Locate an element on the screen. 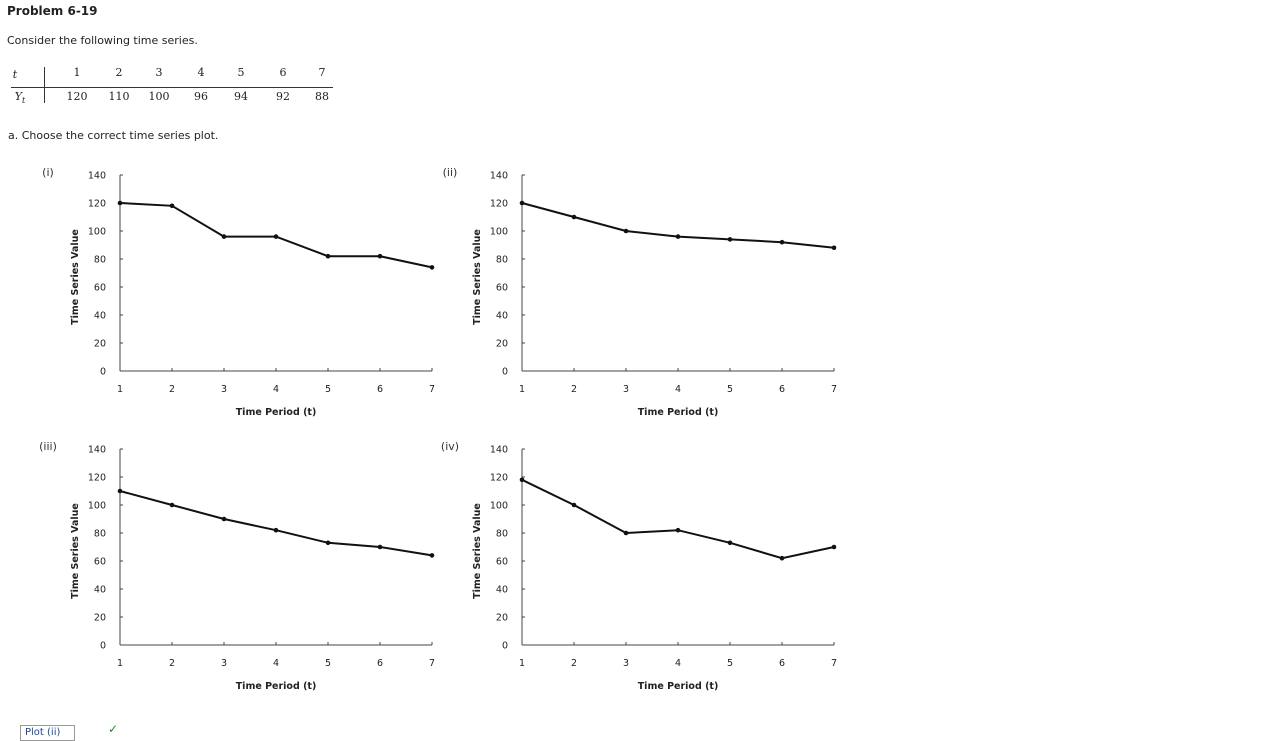  problem-intro: Consider the following time series. is located at coordinates (102, 40).